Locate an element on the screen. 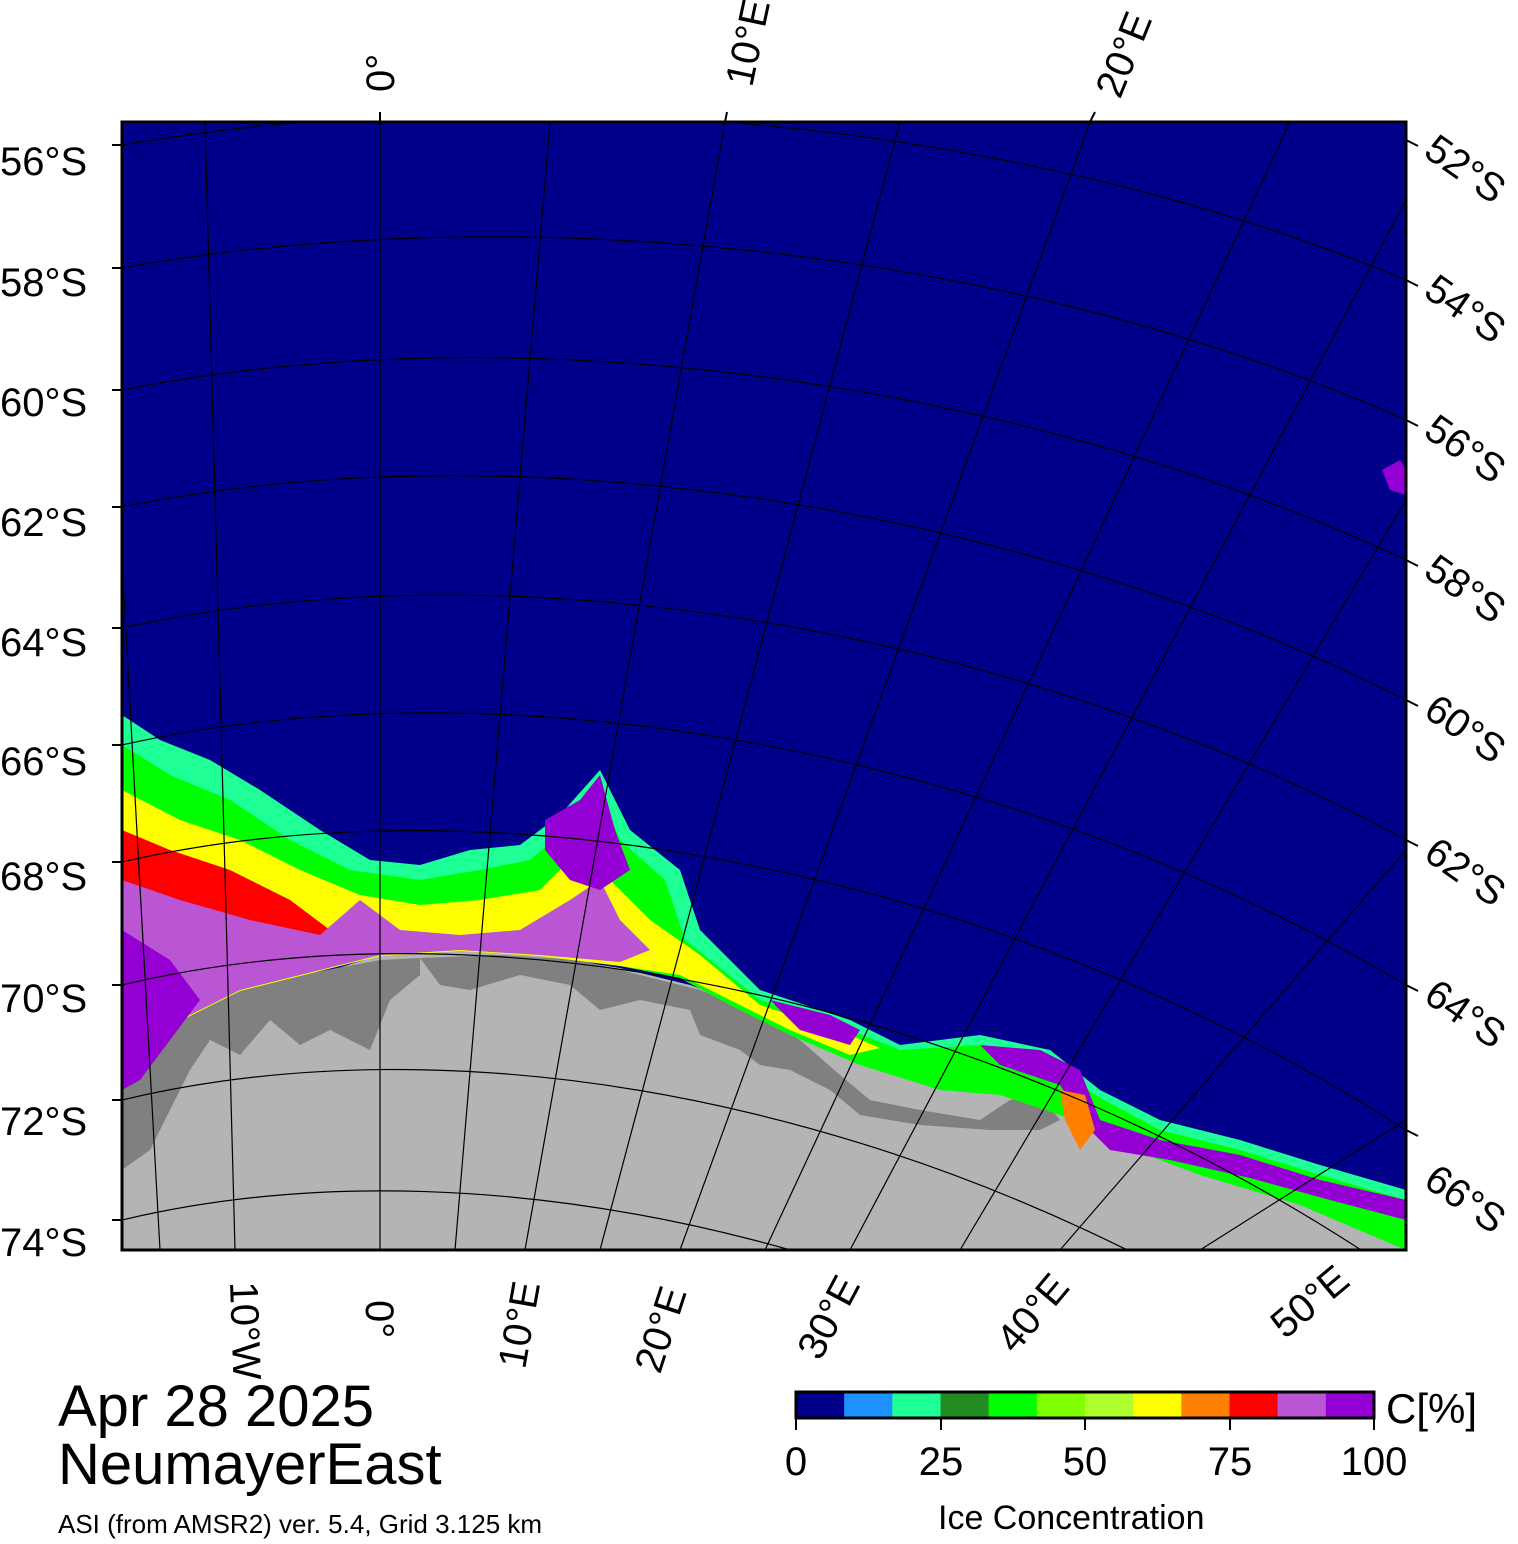 The width and height of the screenshot is (1518, 1544). colorbar is located at coordinates (1085, 1405).